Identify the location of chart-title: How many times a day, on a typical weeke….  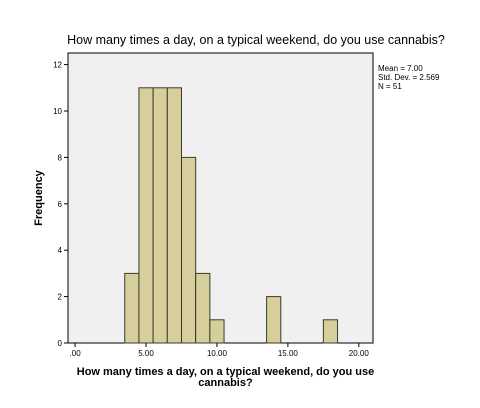
(256, 40).